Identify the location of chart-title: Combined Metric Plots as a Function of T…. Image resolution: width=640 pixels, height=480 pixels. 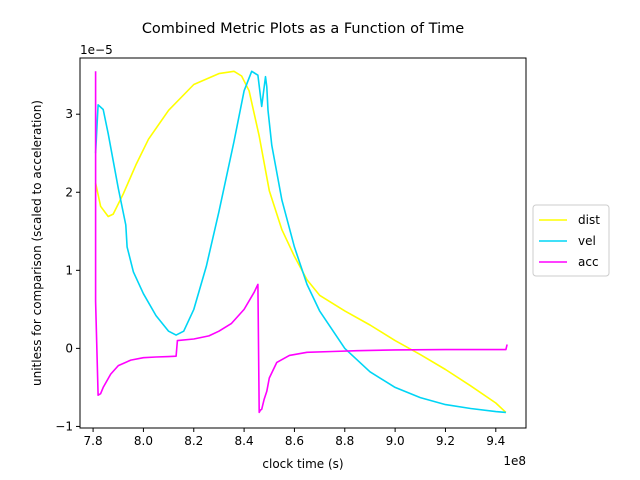
(303, 29).